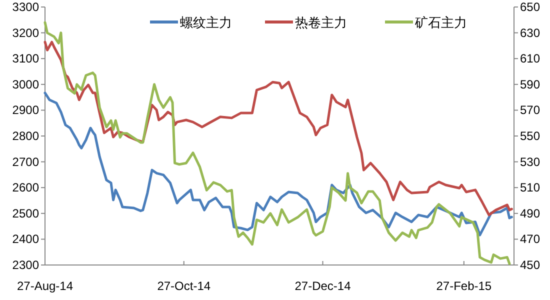 This screenshot has height=300, width=550. Describe the element at coordinates (530, 110) in the screenshot. I see `y2-tick-label: 570` at that location.